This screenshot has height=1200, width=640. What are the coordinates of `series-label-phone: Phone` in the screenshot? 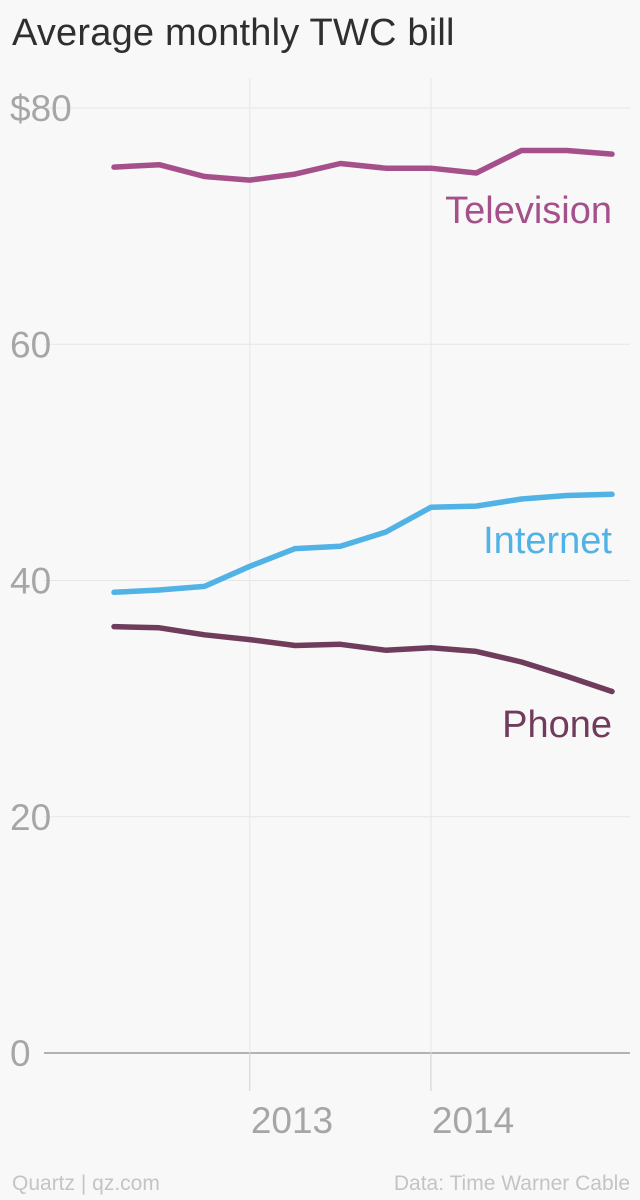 It's located at (557, 725).